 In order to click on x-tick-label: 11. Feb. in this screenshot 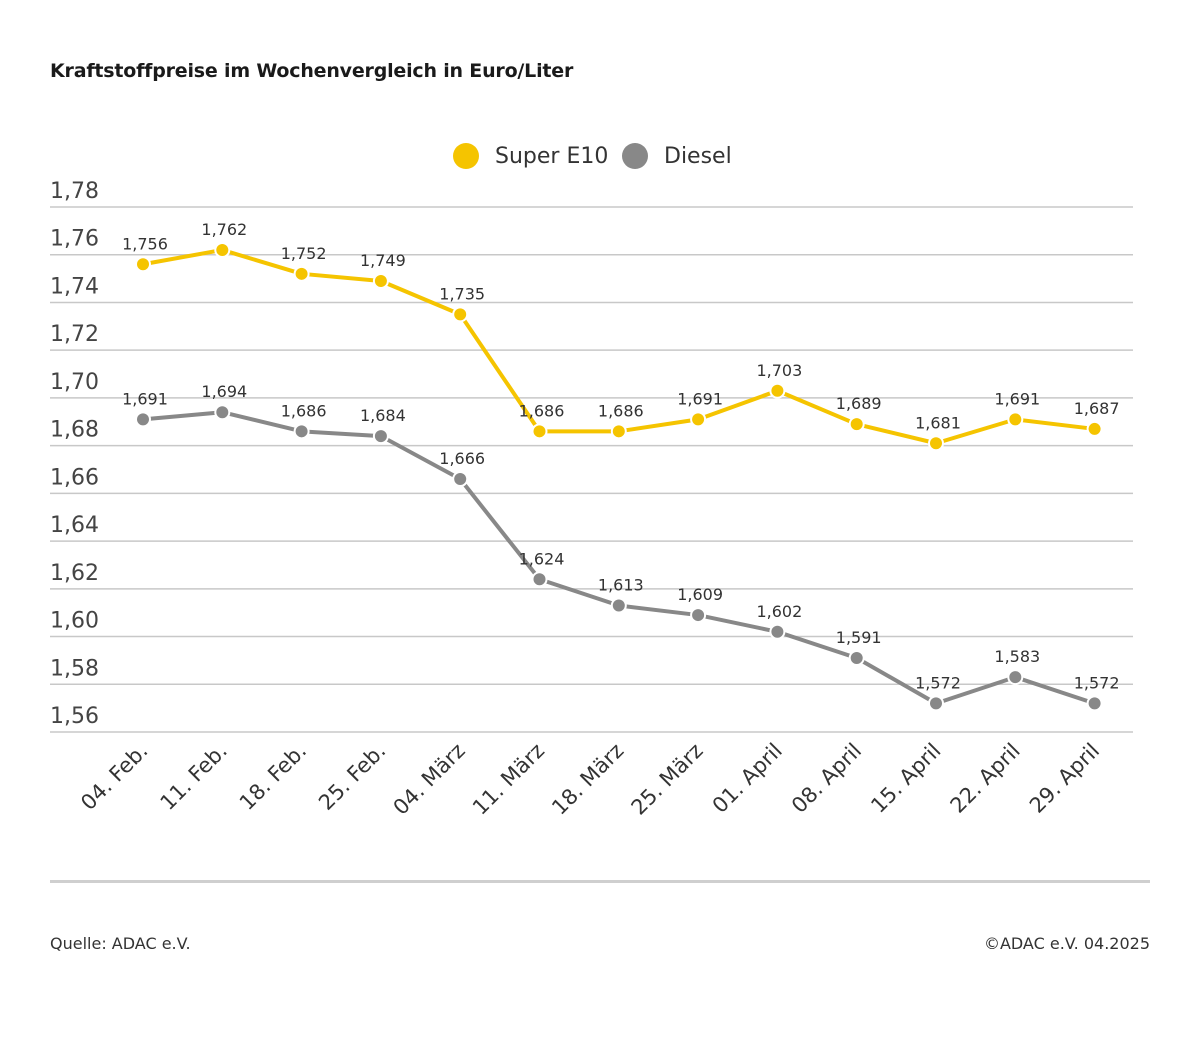, I will do `click(194, 777)`.